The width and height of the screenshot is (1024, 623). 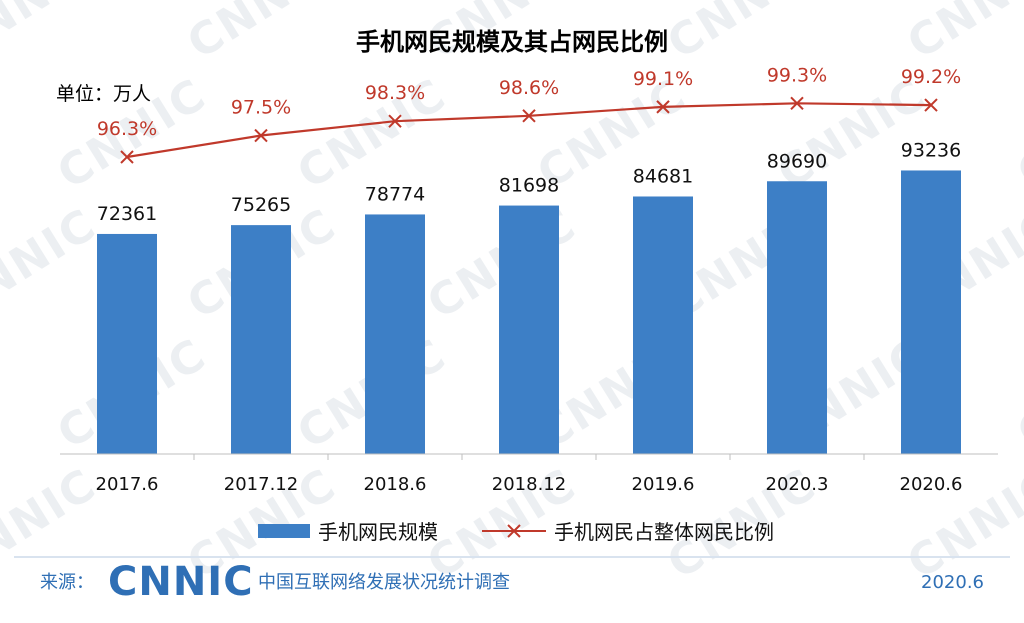 I want to click on bar-2019.6, so click(x=663, y=325).